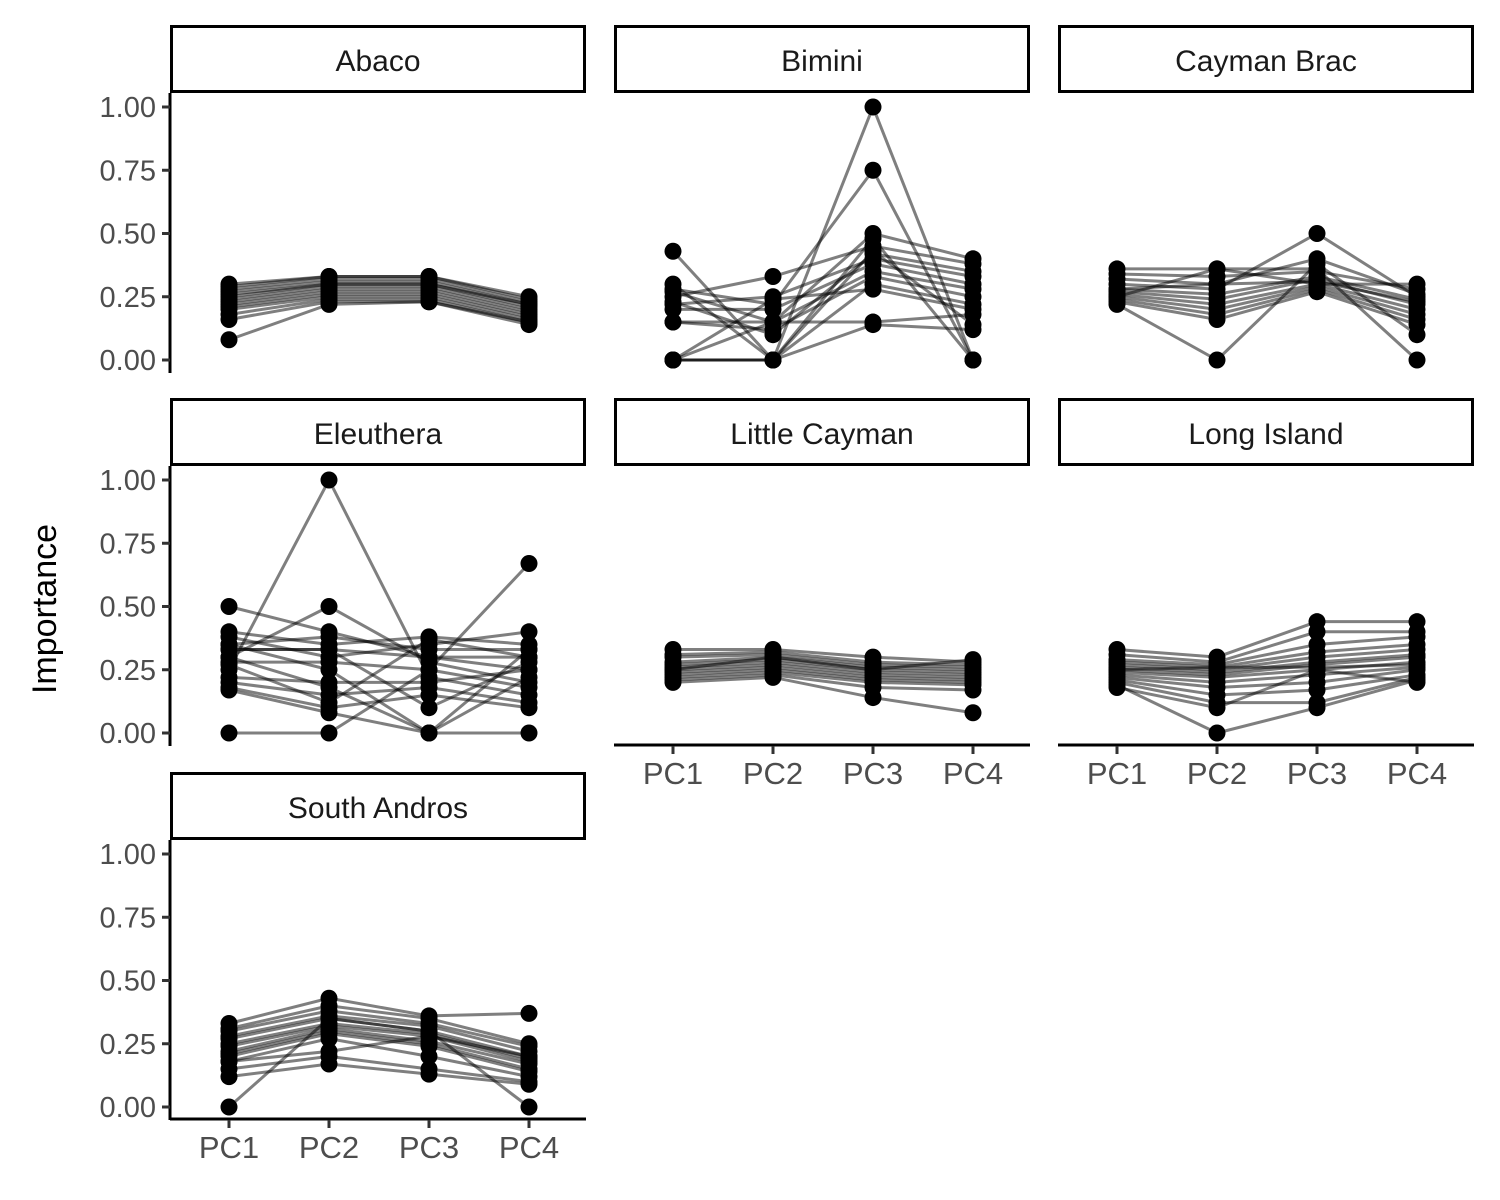 This screenshot has height=1200, width=1500. What do you see at coordinates (529, 1147) in the screenshot?
I see `x-tick-label: PC4` at bounding box center [529, 1147].